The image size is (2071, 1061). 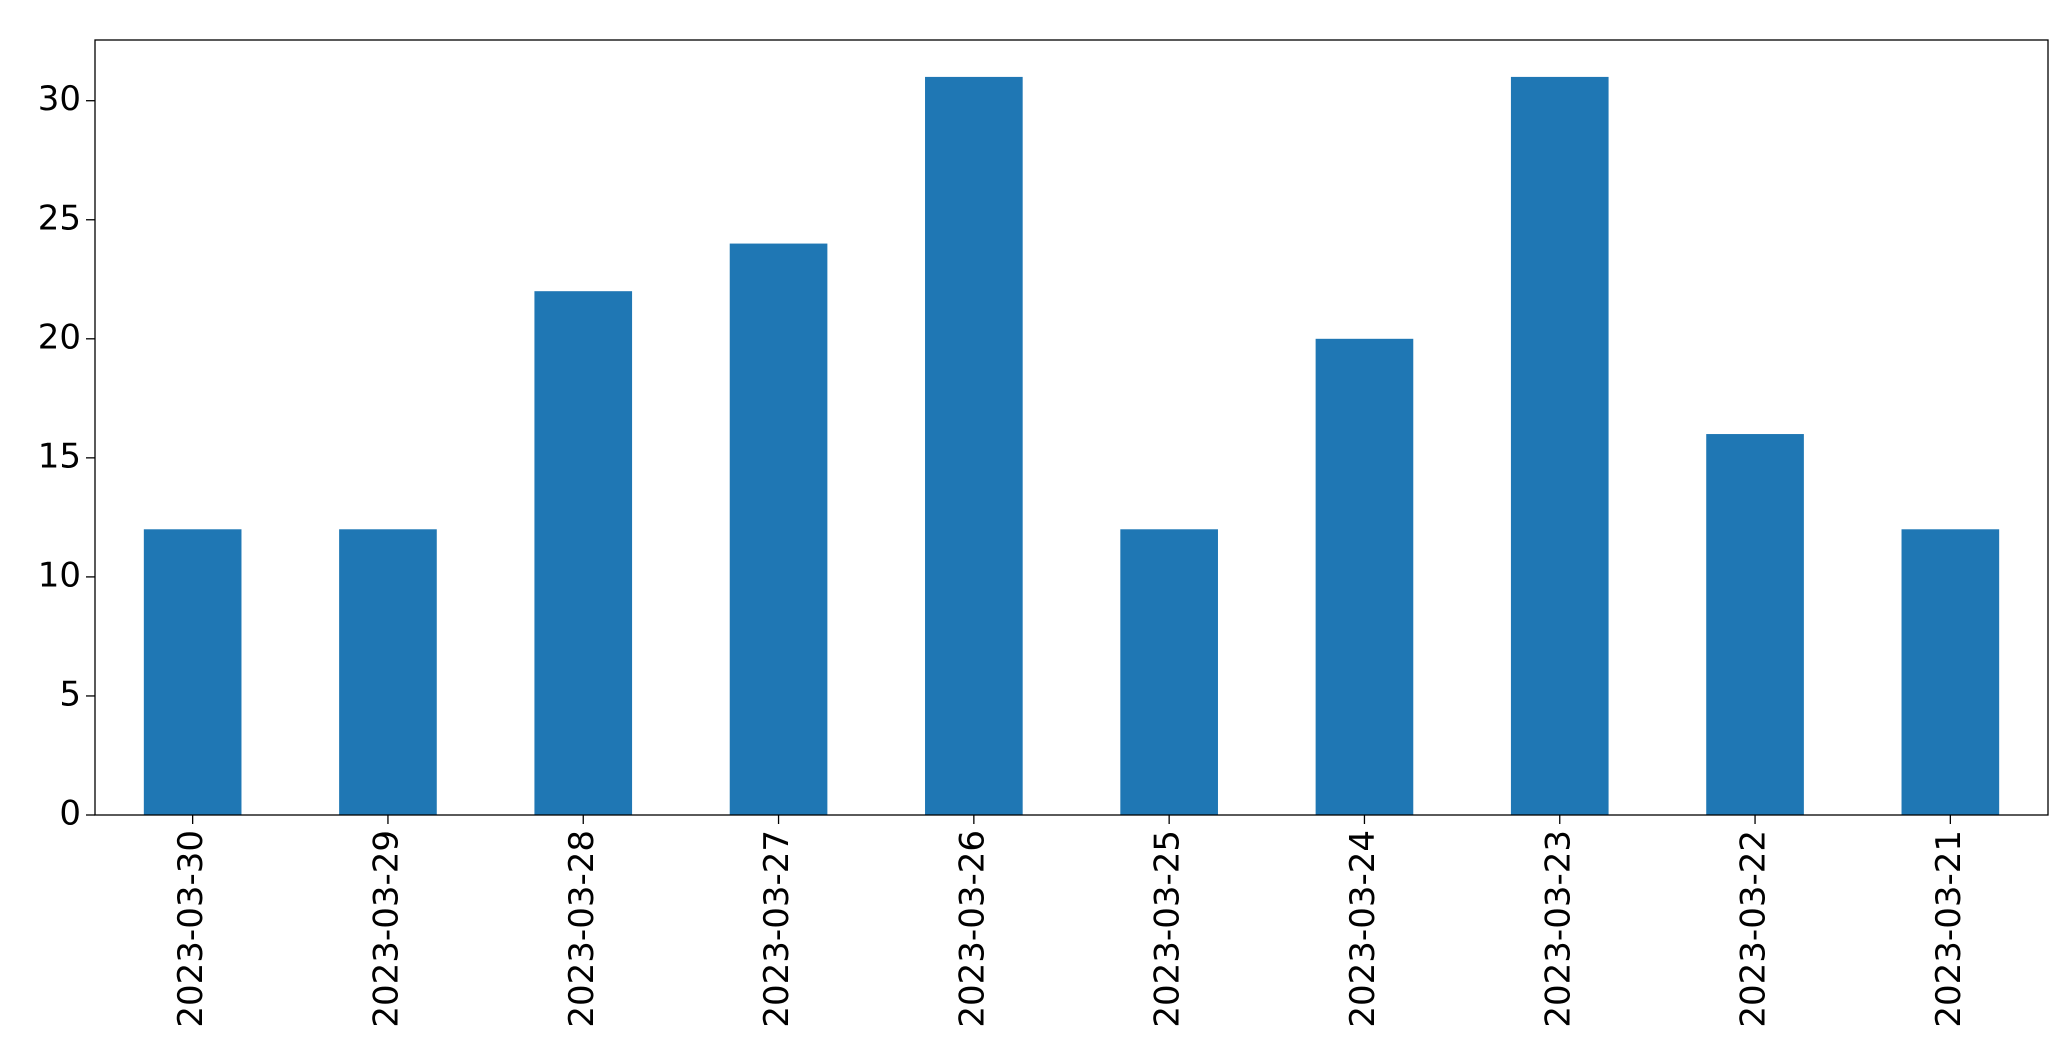 What do you see at coordinates (59, 456) in the screenshot?
I see `y-tick-label: 15` at bounding box center [59, 456].